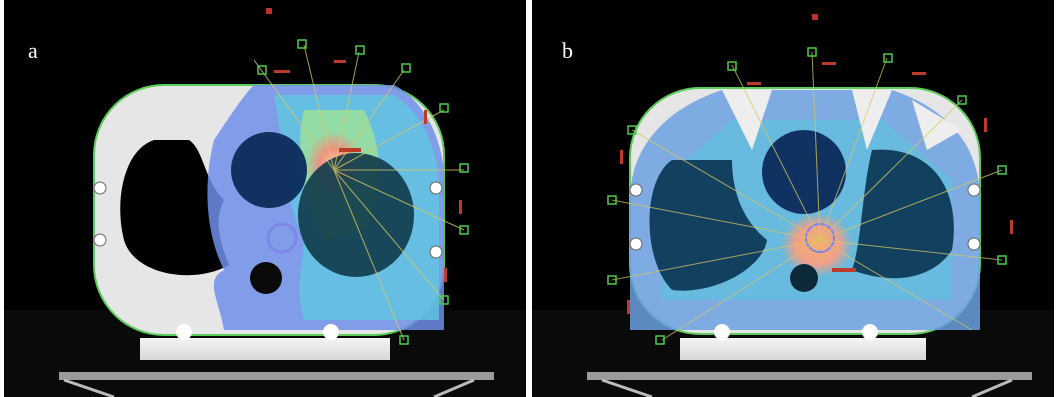 The width and height of the screenshot is (1056, 397). What do you see at coordinates (567, 50) in the screenshot?
I see `panel-label-b: b` at bounding box center [567, 50].